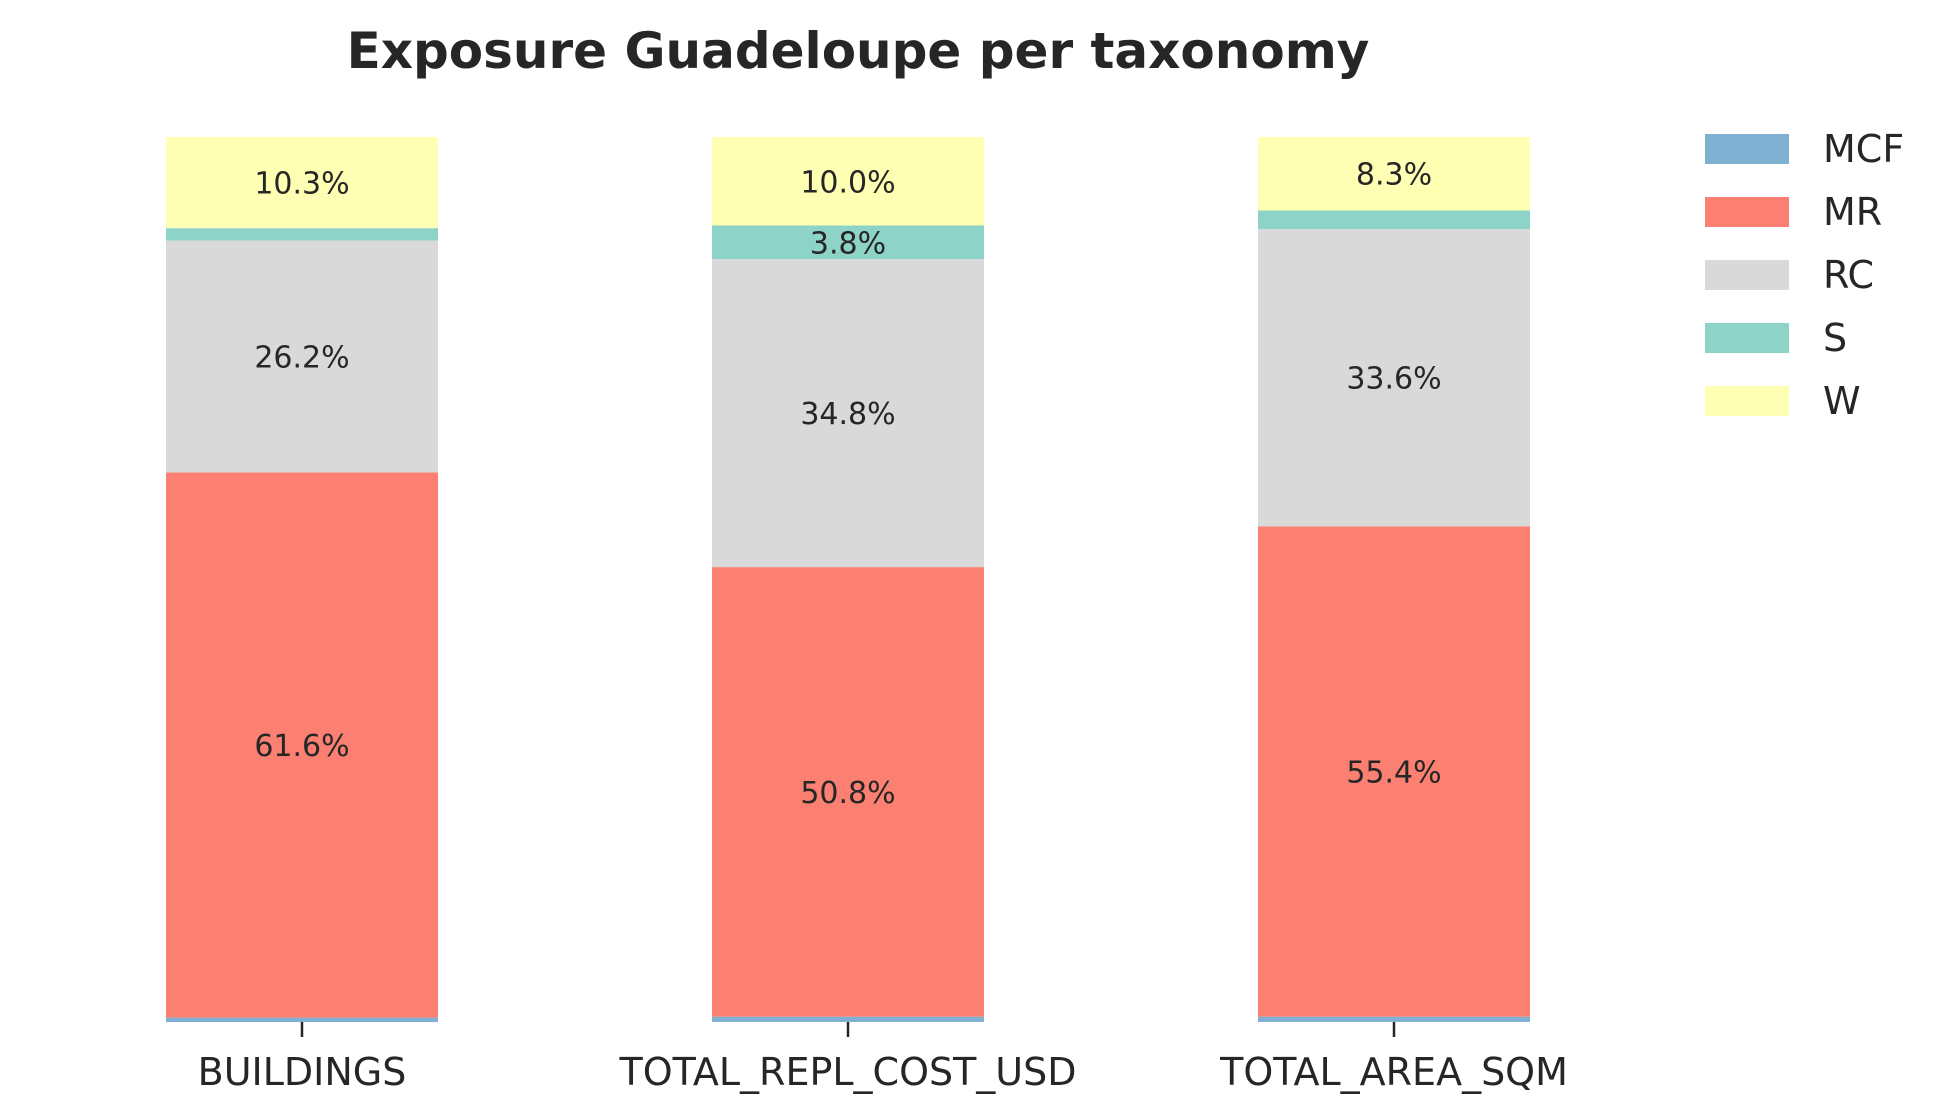  What do you see at coordinates (1747, 275) in the screenshot?
I see `legend-swatch-rc` at bounding box center [1747, 275].